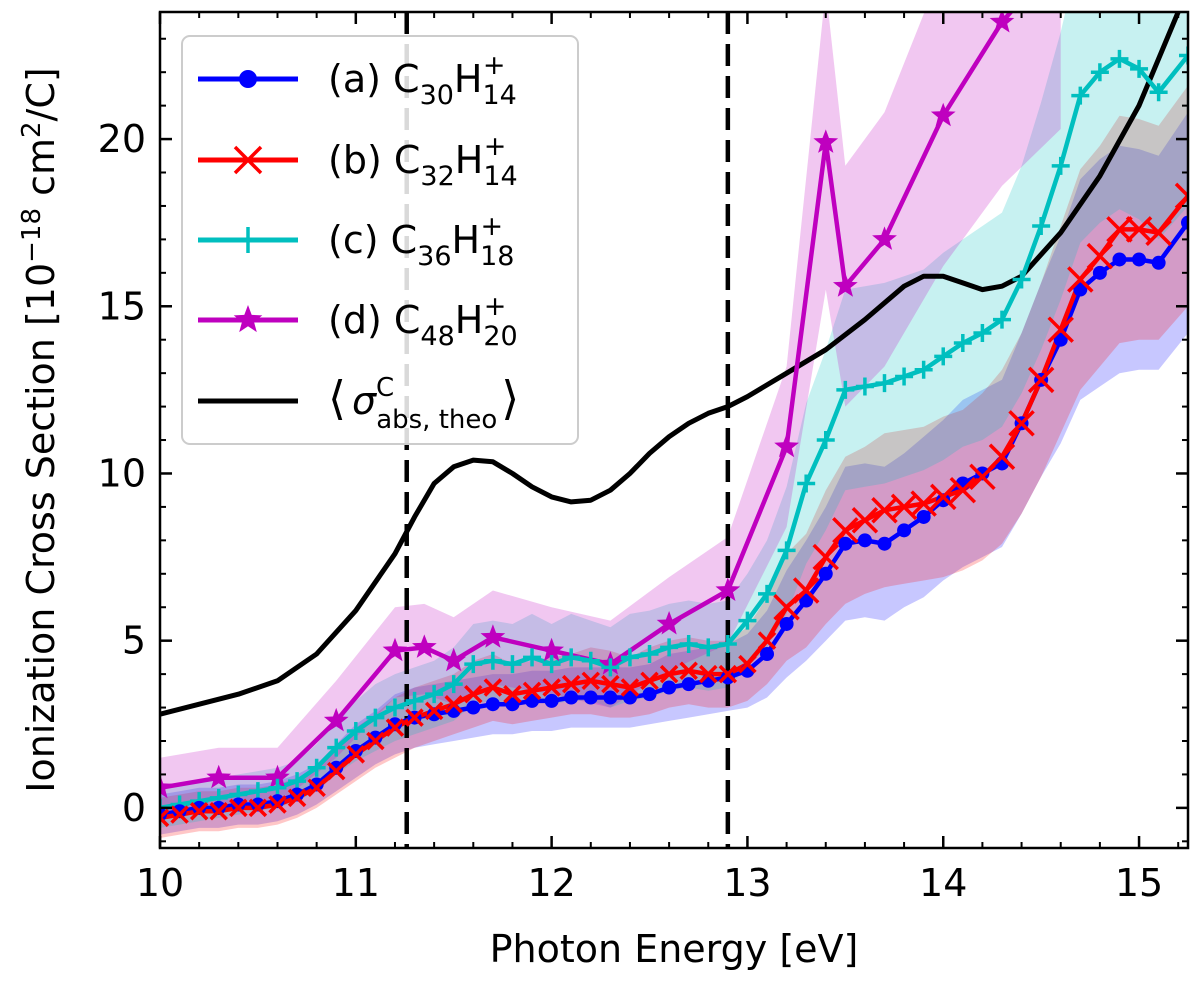 The image size is (1200, 981). I want to click on x-axis-label: Photon Energy [eV], so click(674, 949).